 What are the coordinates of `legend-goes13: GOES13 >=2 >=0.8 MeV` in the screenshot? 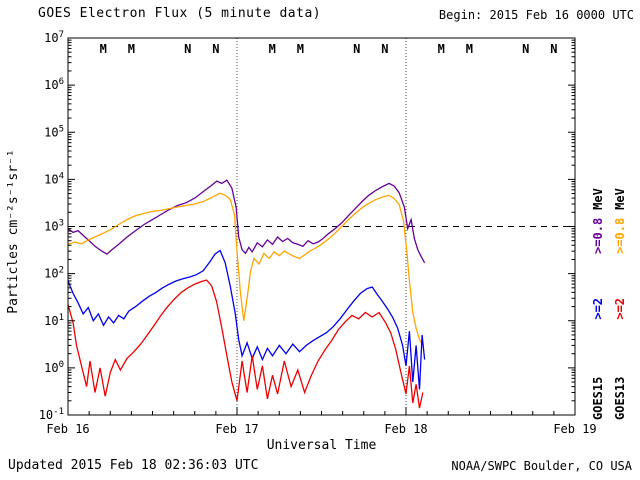 It's located at (619, 231).